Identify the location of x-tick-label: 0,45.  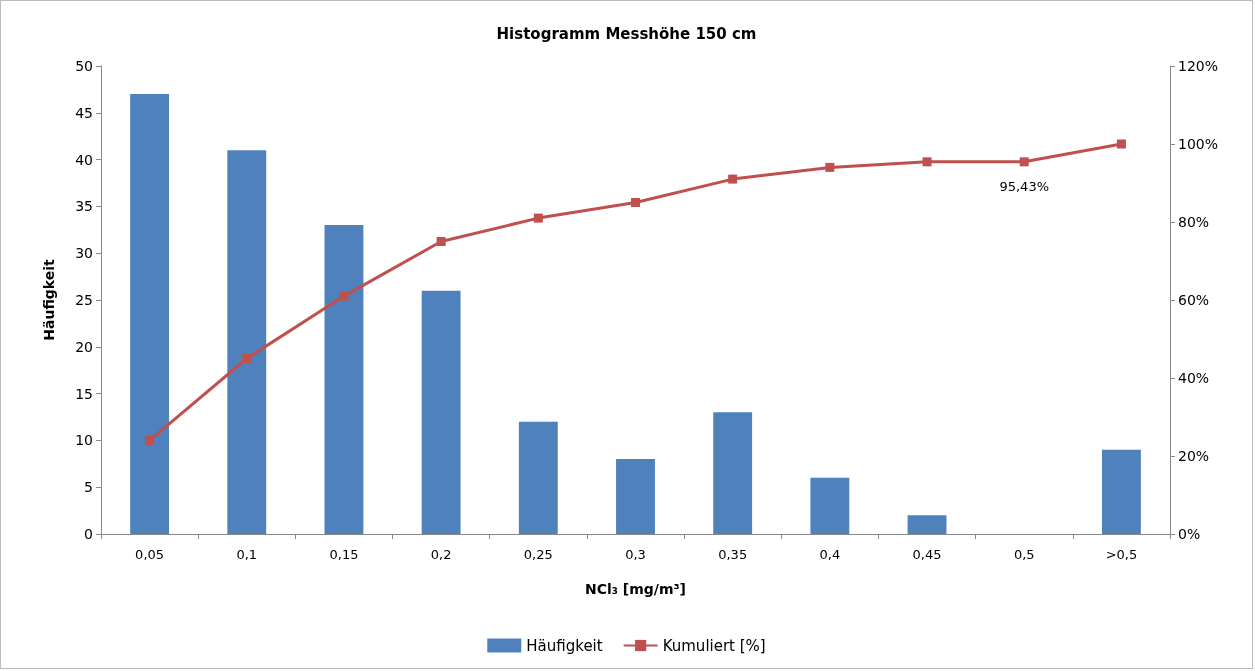
(927, 554).